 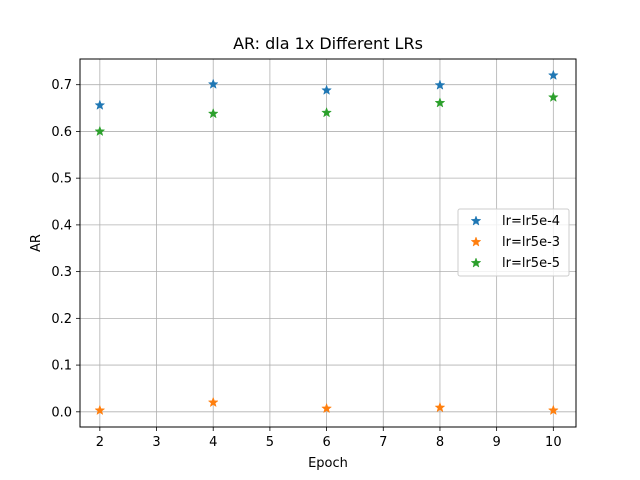 What do you see at coordinates (531, 242) in the screenshot?
I see `legend-label-lr5e-3: lr=lr5e-3` at bounding box center [531, 242].